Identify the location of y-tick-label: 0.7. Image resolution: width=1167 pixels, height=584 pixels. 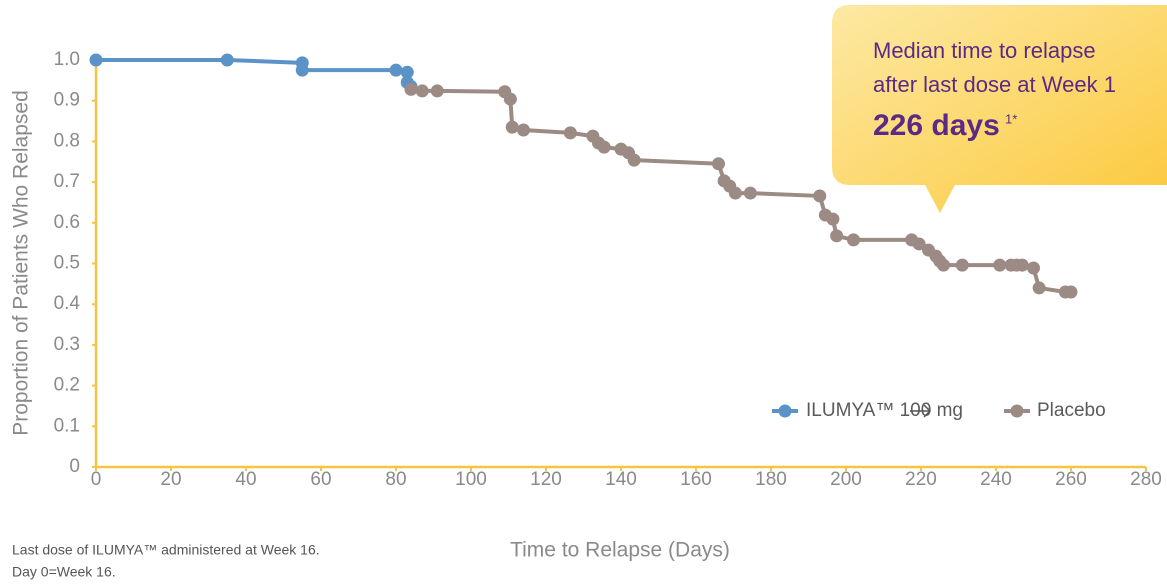
(67, 181).